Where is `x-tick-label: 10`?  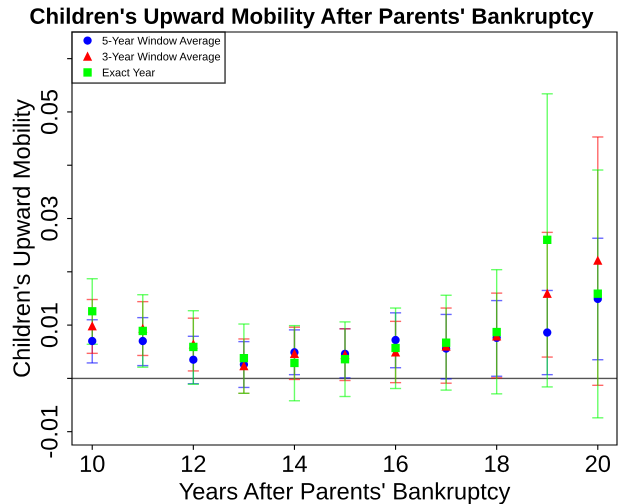
x-tick-label: 10 is located at coordinates (92, 463).